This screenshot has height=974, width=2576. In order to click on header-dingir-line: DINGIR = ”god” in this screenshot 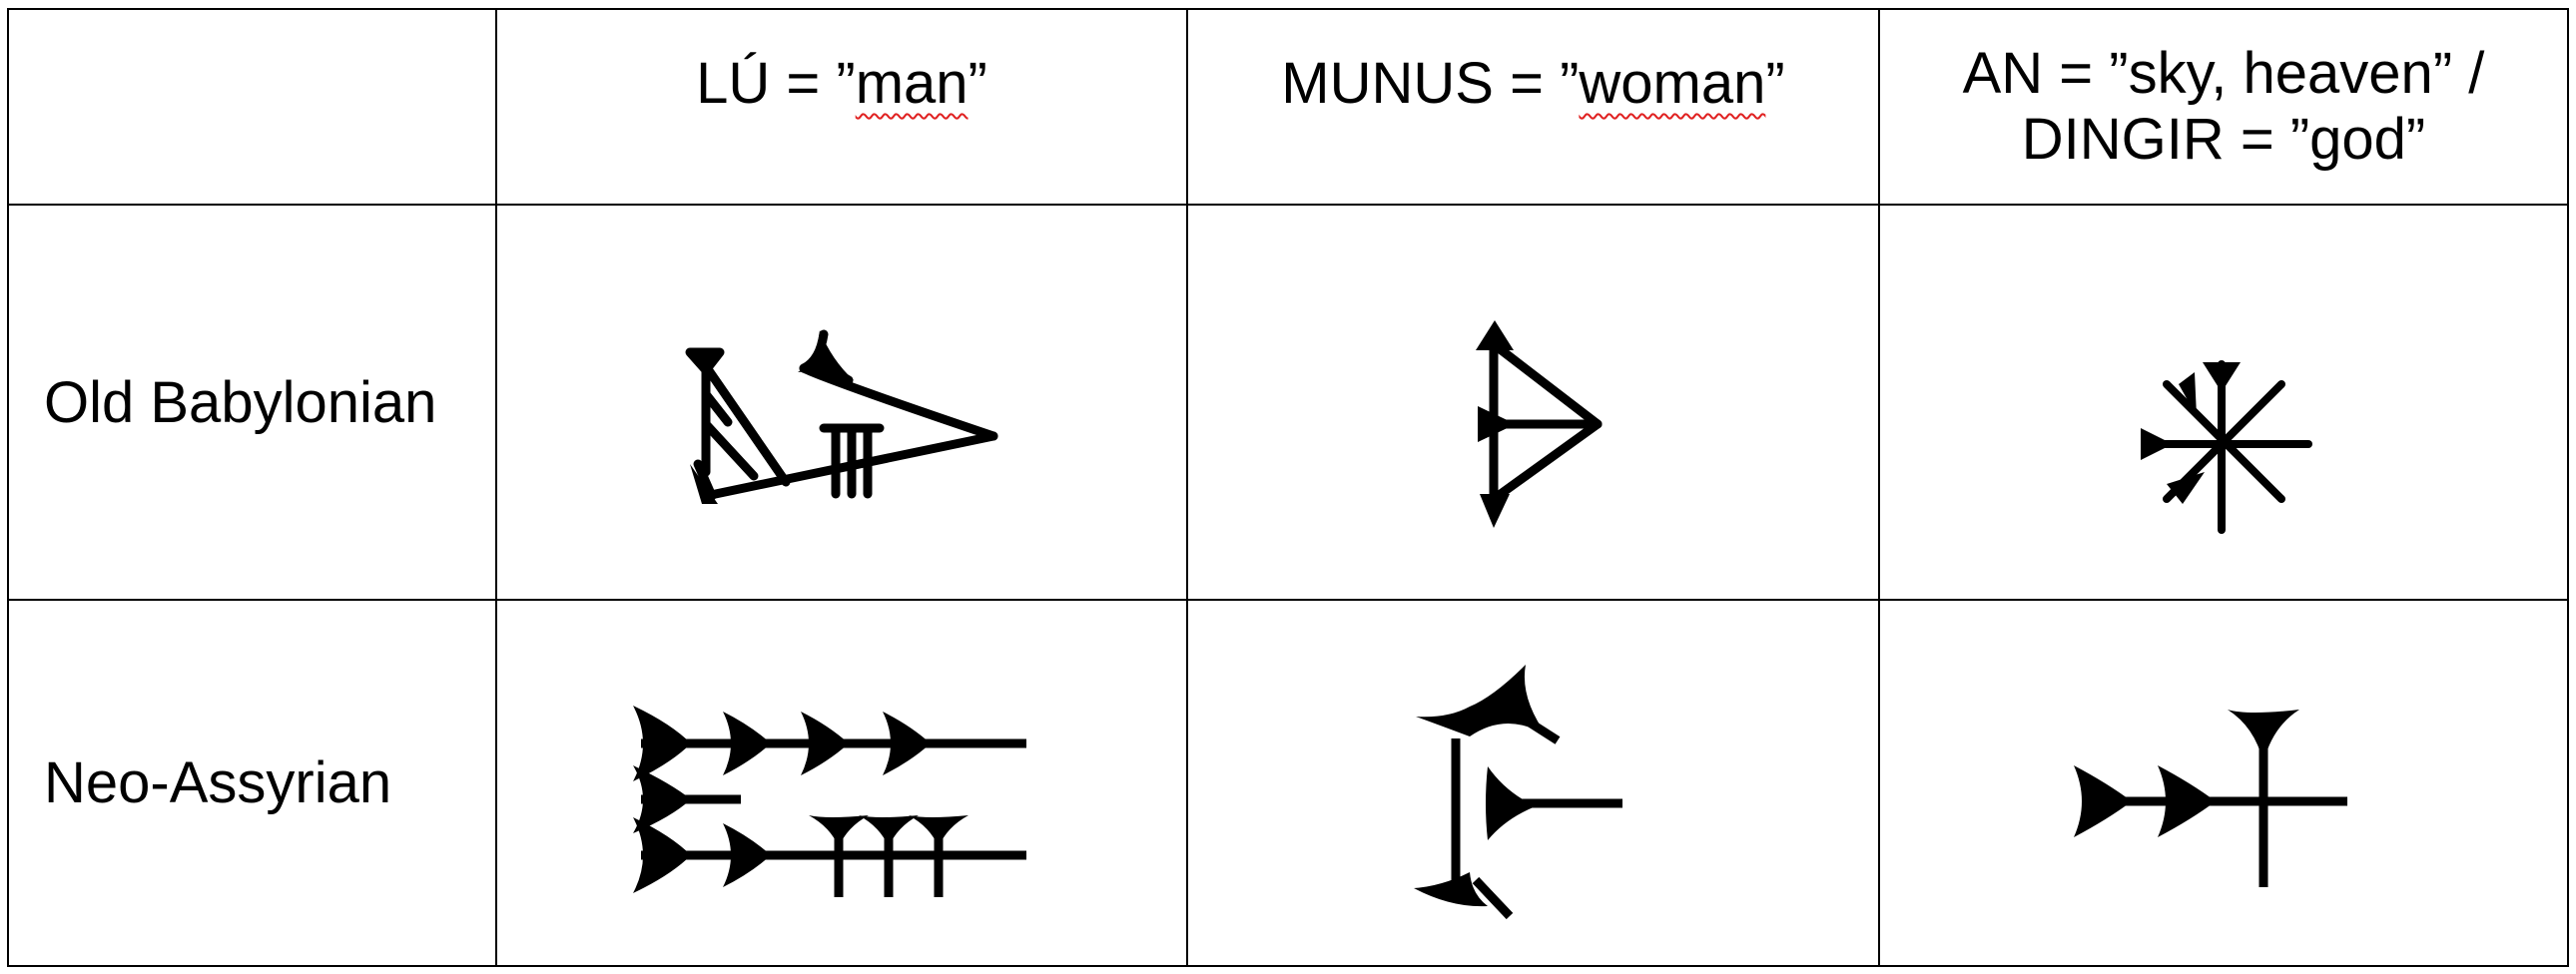, I will do `click(2223, 139)`.